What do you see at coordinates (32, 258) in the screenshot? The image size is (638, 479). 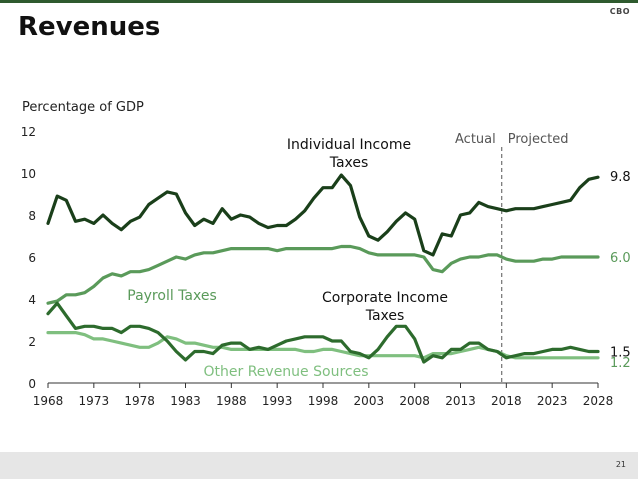 I see `y-tick-label: 6` at bounding box center [32, 258].